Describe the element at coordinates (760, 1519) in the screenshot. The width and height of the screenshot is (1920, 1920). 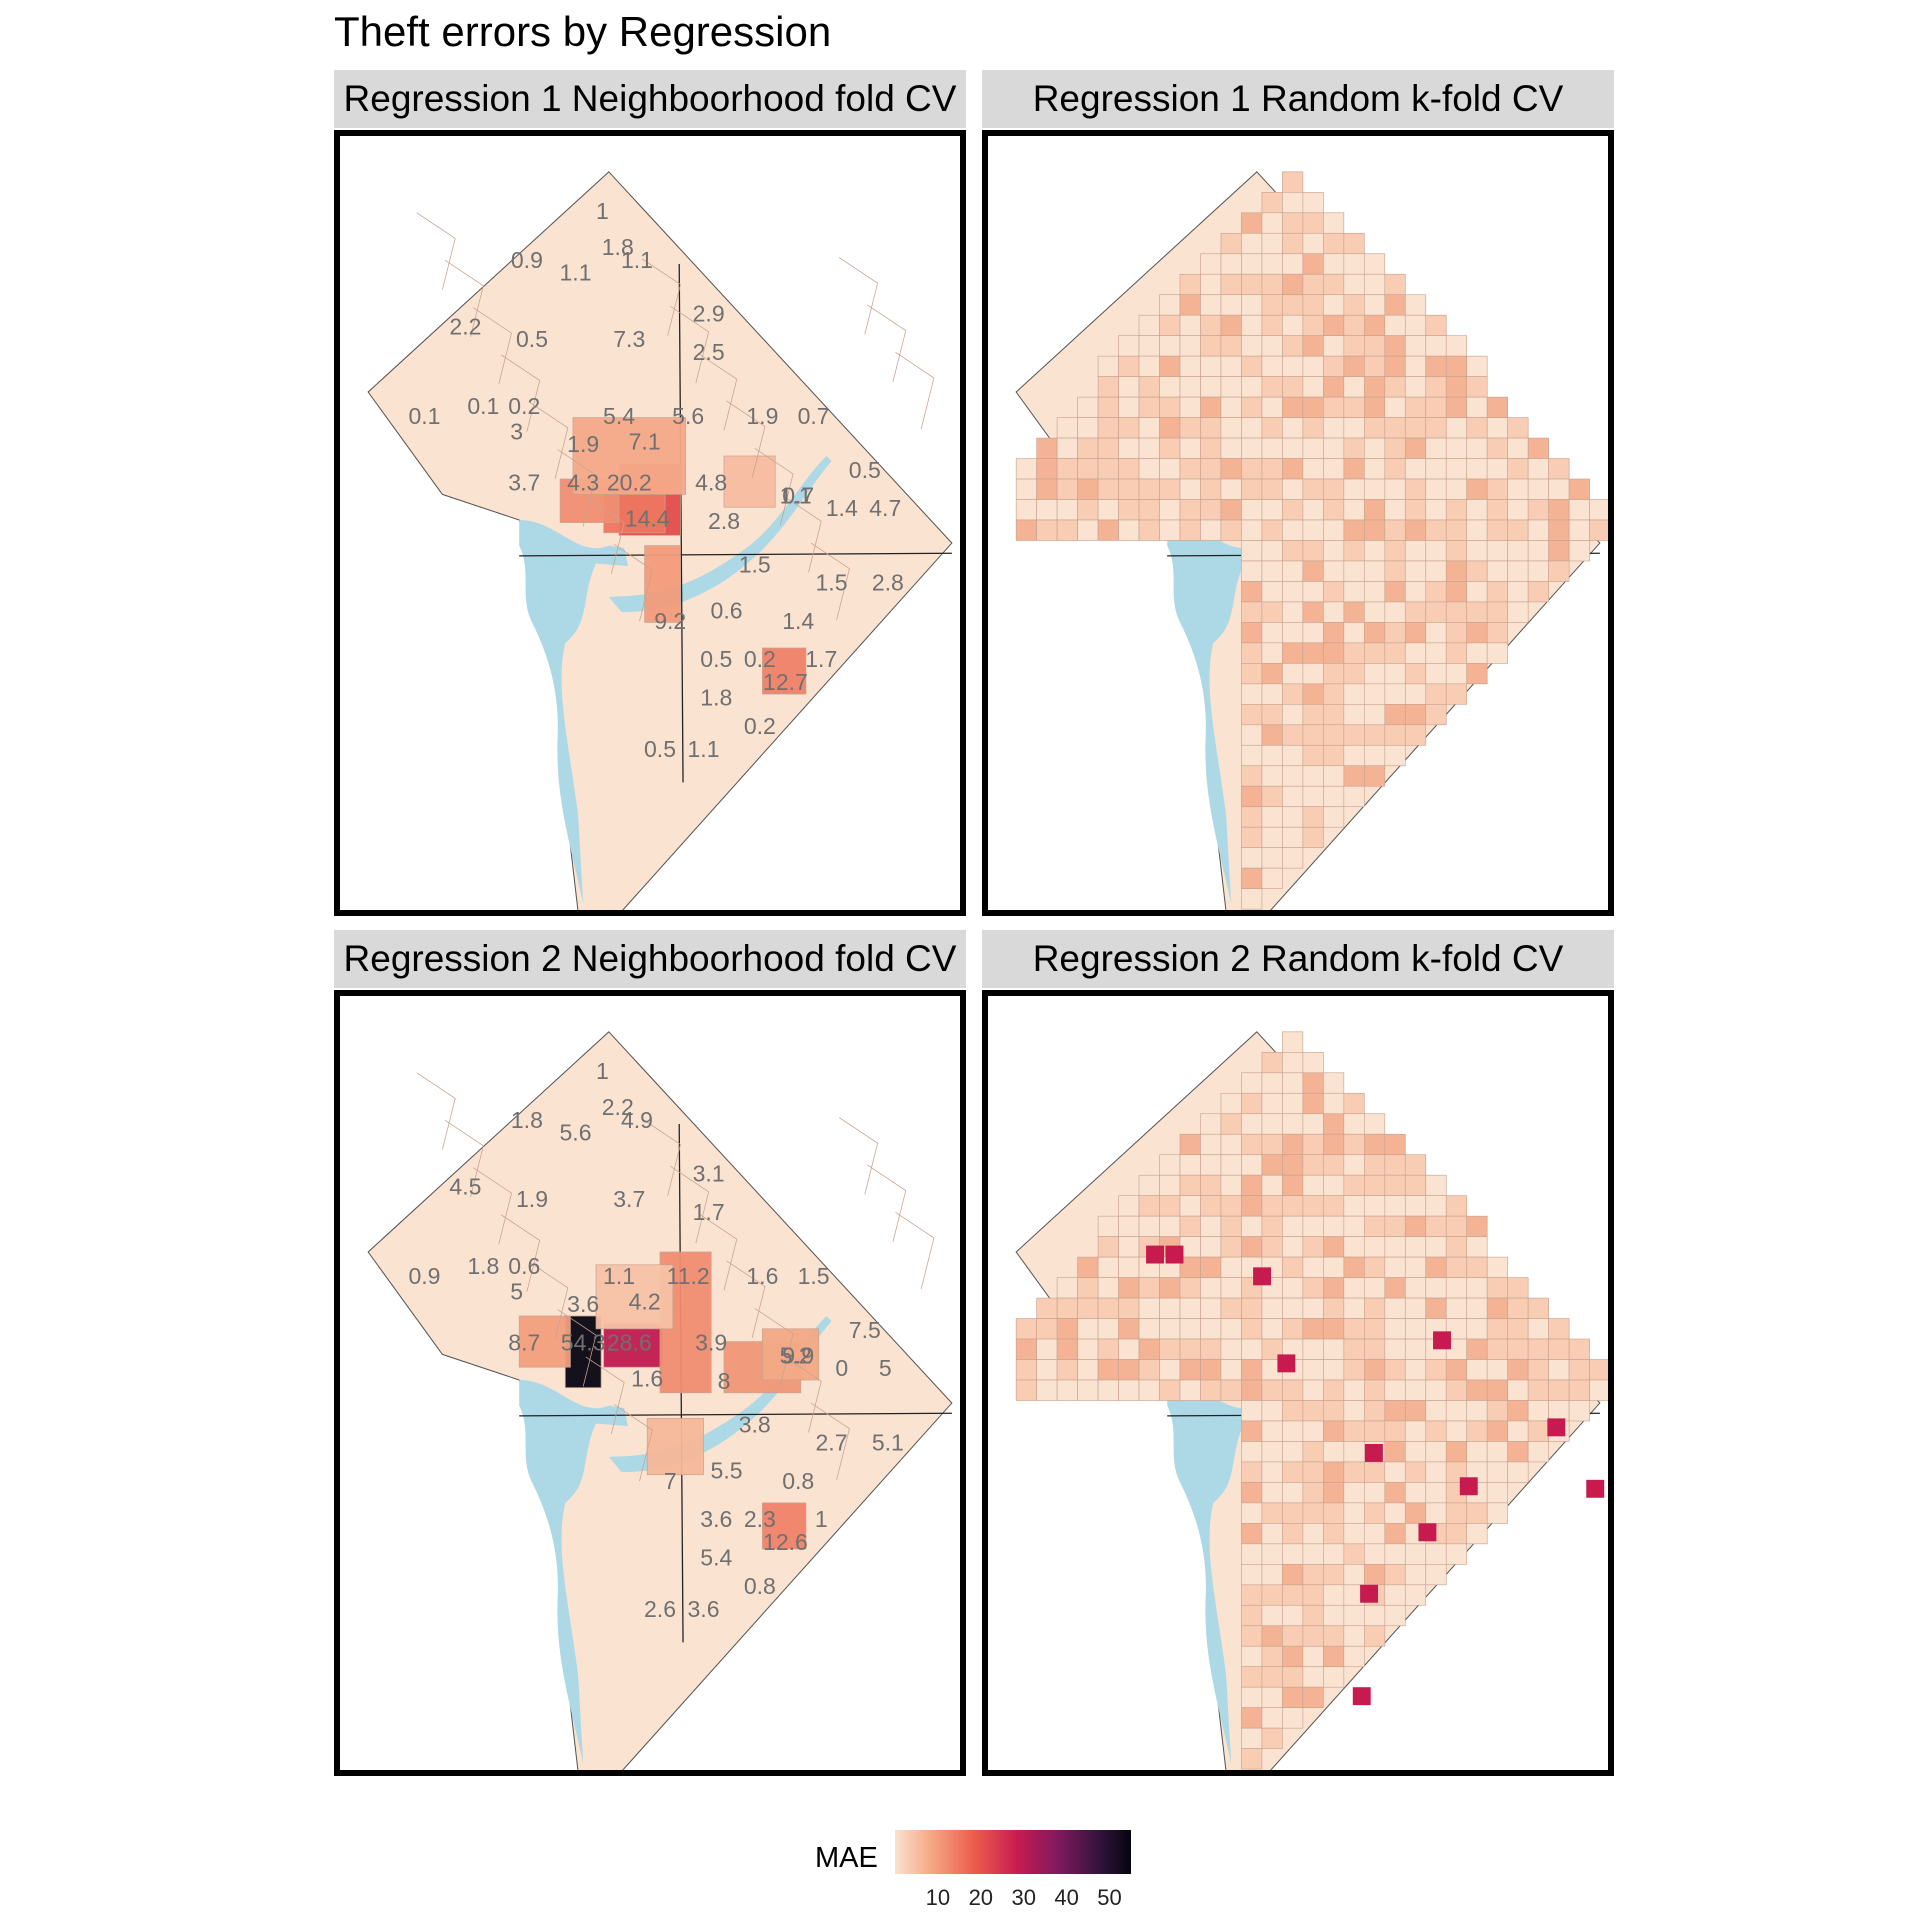
I see `mae-label: 2.3` at that location.